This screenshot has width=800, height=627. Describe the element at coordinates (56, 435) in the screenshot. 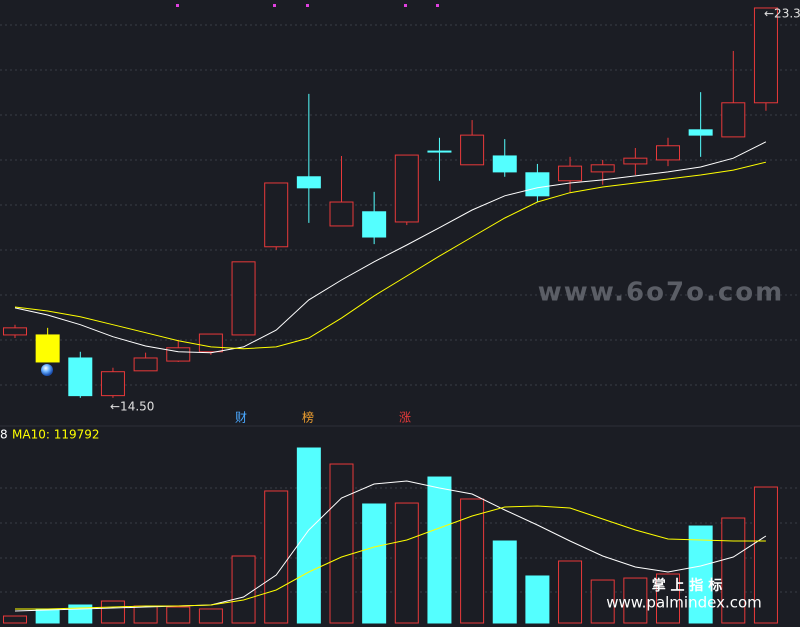

I see `legend-label: MA10: 119792` at that location.